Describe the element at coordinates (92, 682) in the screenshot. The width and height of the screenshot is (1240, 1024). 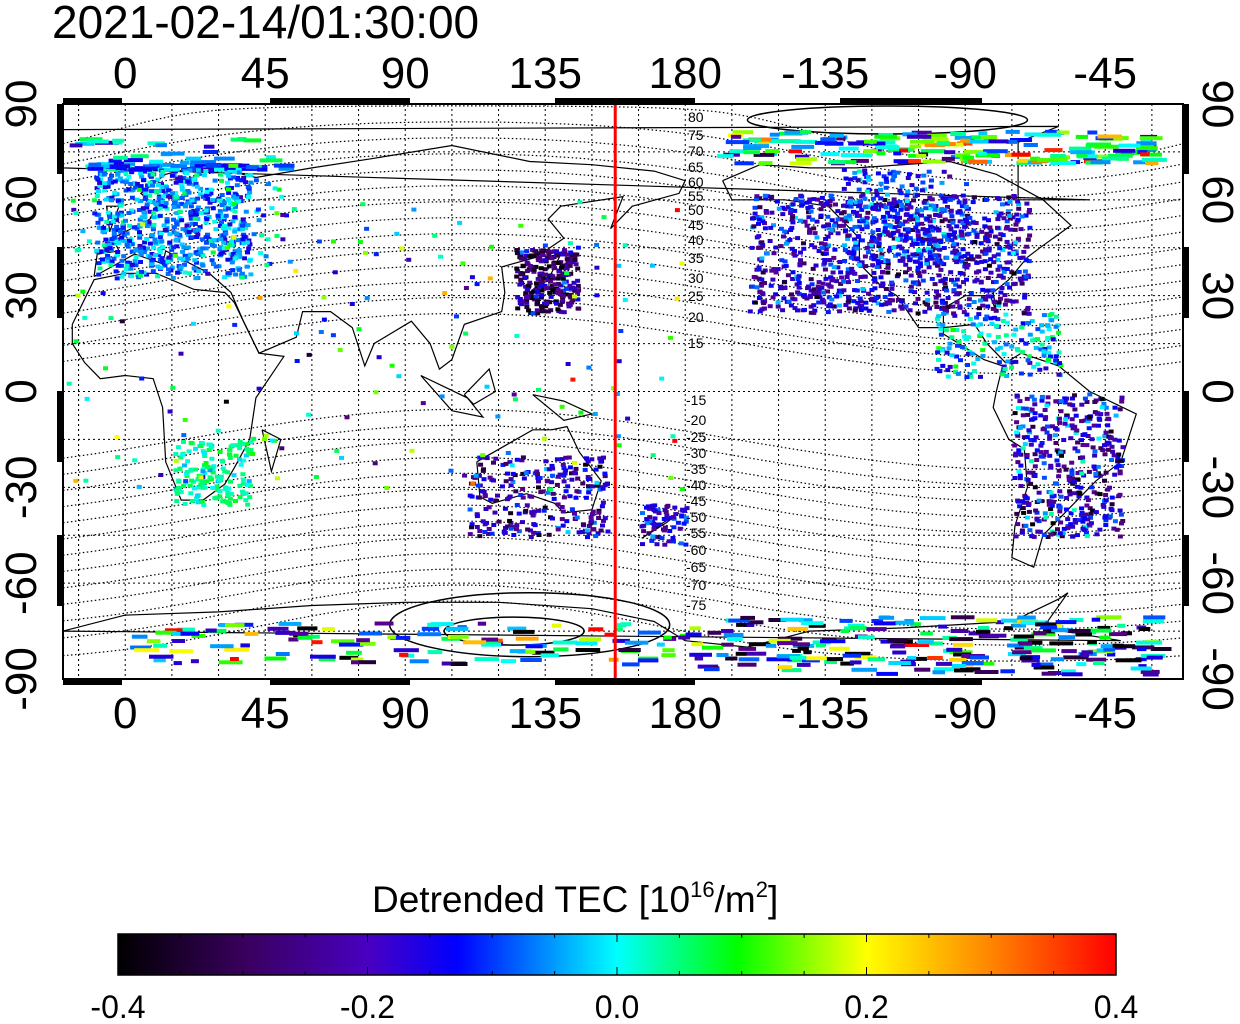
I see `frame-bar-bottom` at that location.